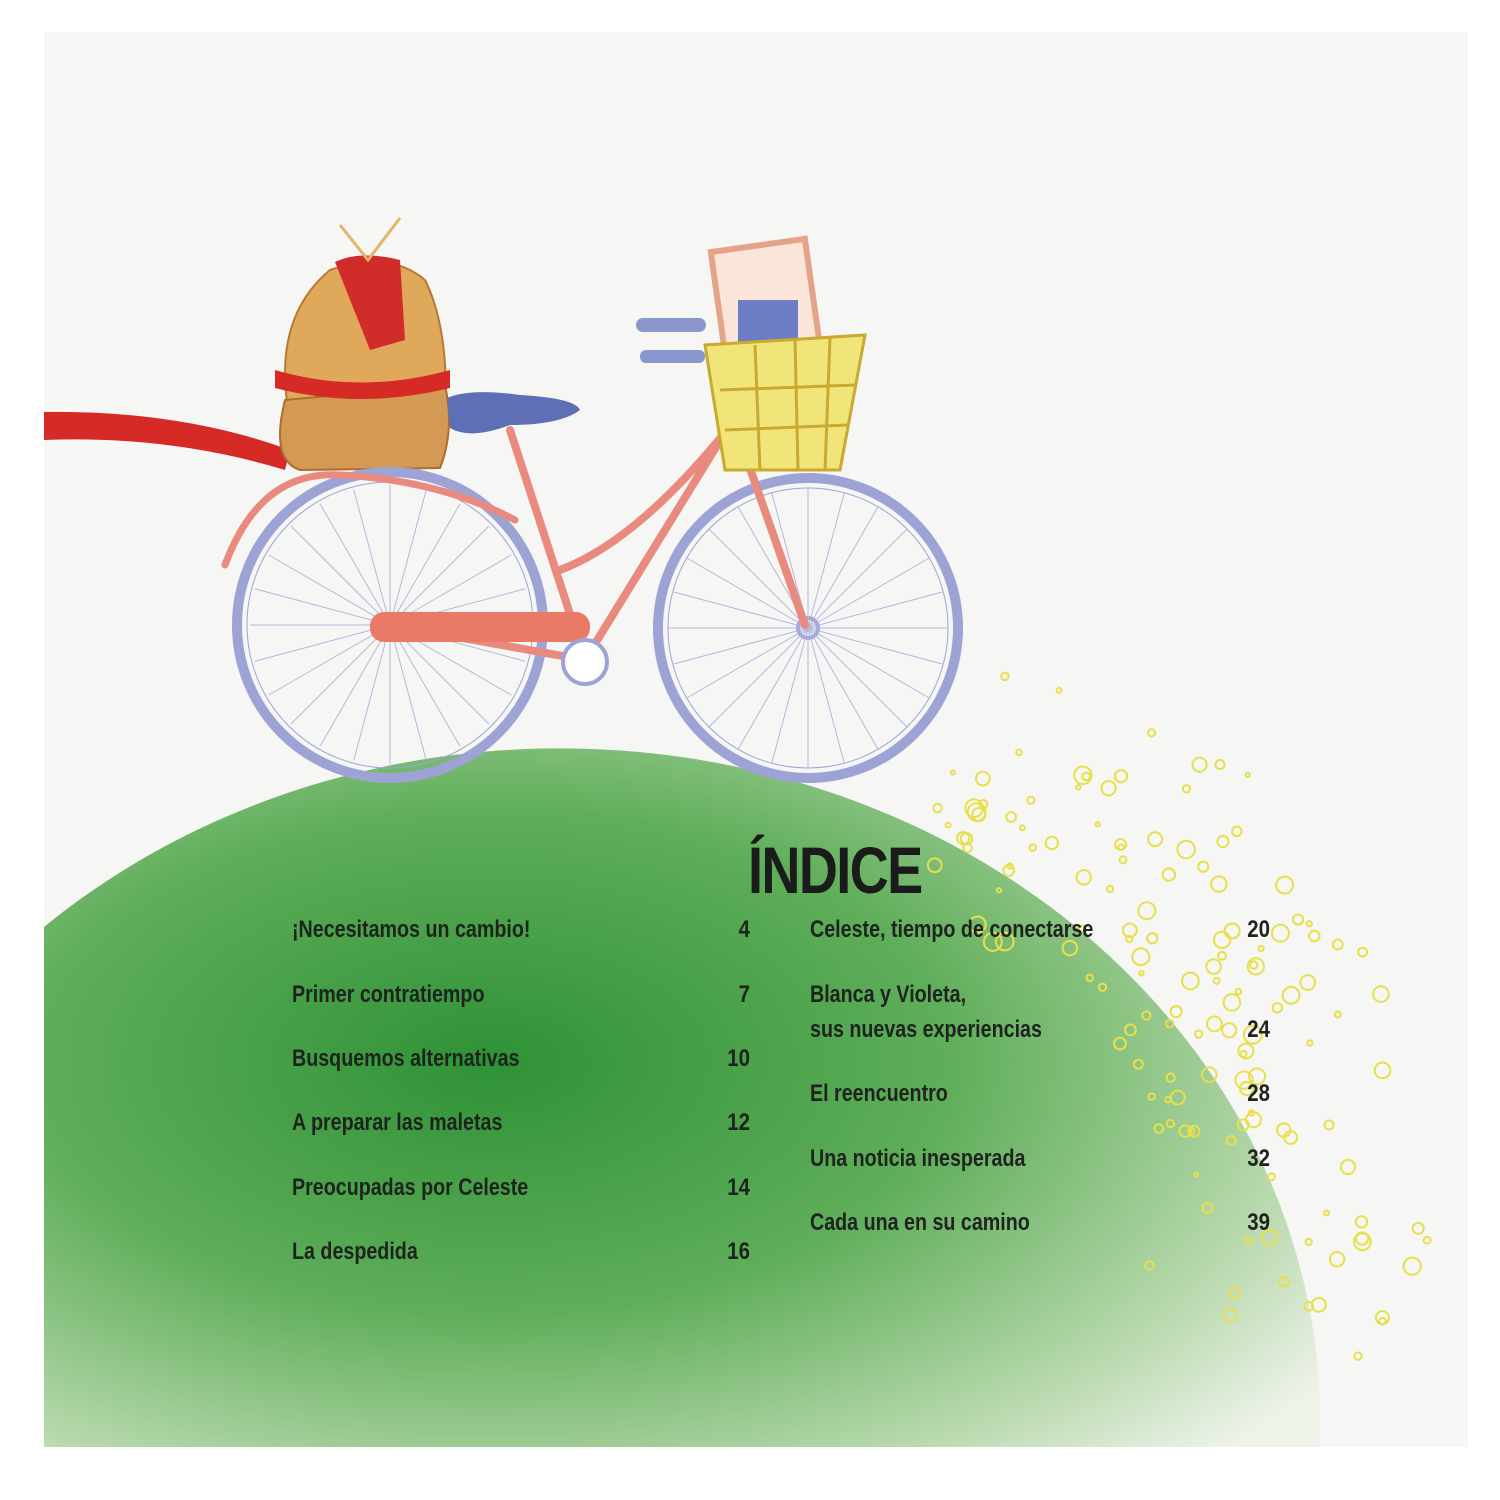 Image resolution: width=1500 pixels, height=1500 pixels. What do you see at coordinates (835, 870) in the screenshot?
I see `page-title: ÍNDICE` at bounding box center [835, 870].